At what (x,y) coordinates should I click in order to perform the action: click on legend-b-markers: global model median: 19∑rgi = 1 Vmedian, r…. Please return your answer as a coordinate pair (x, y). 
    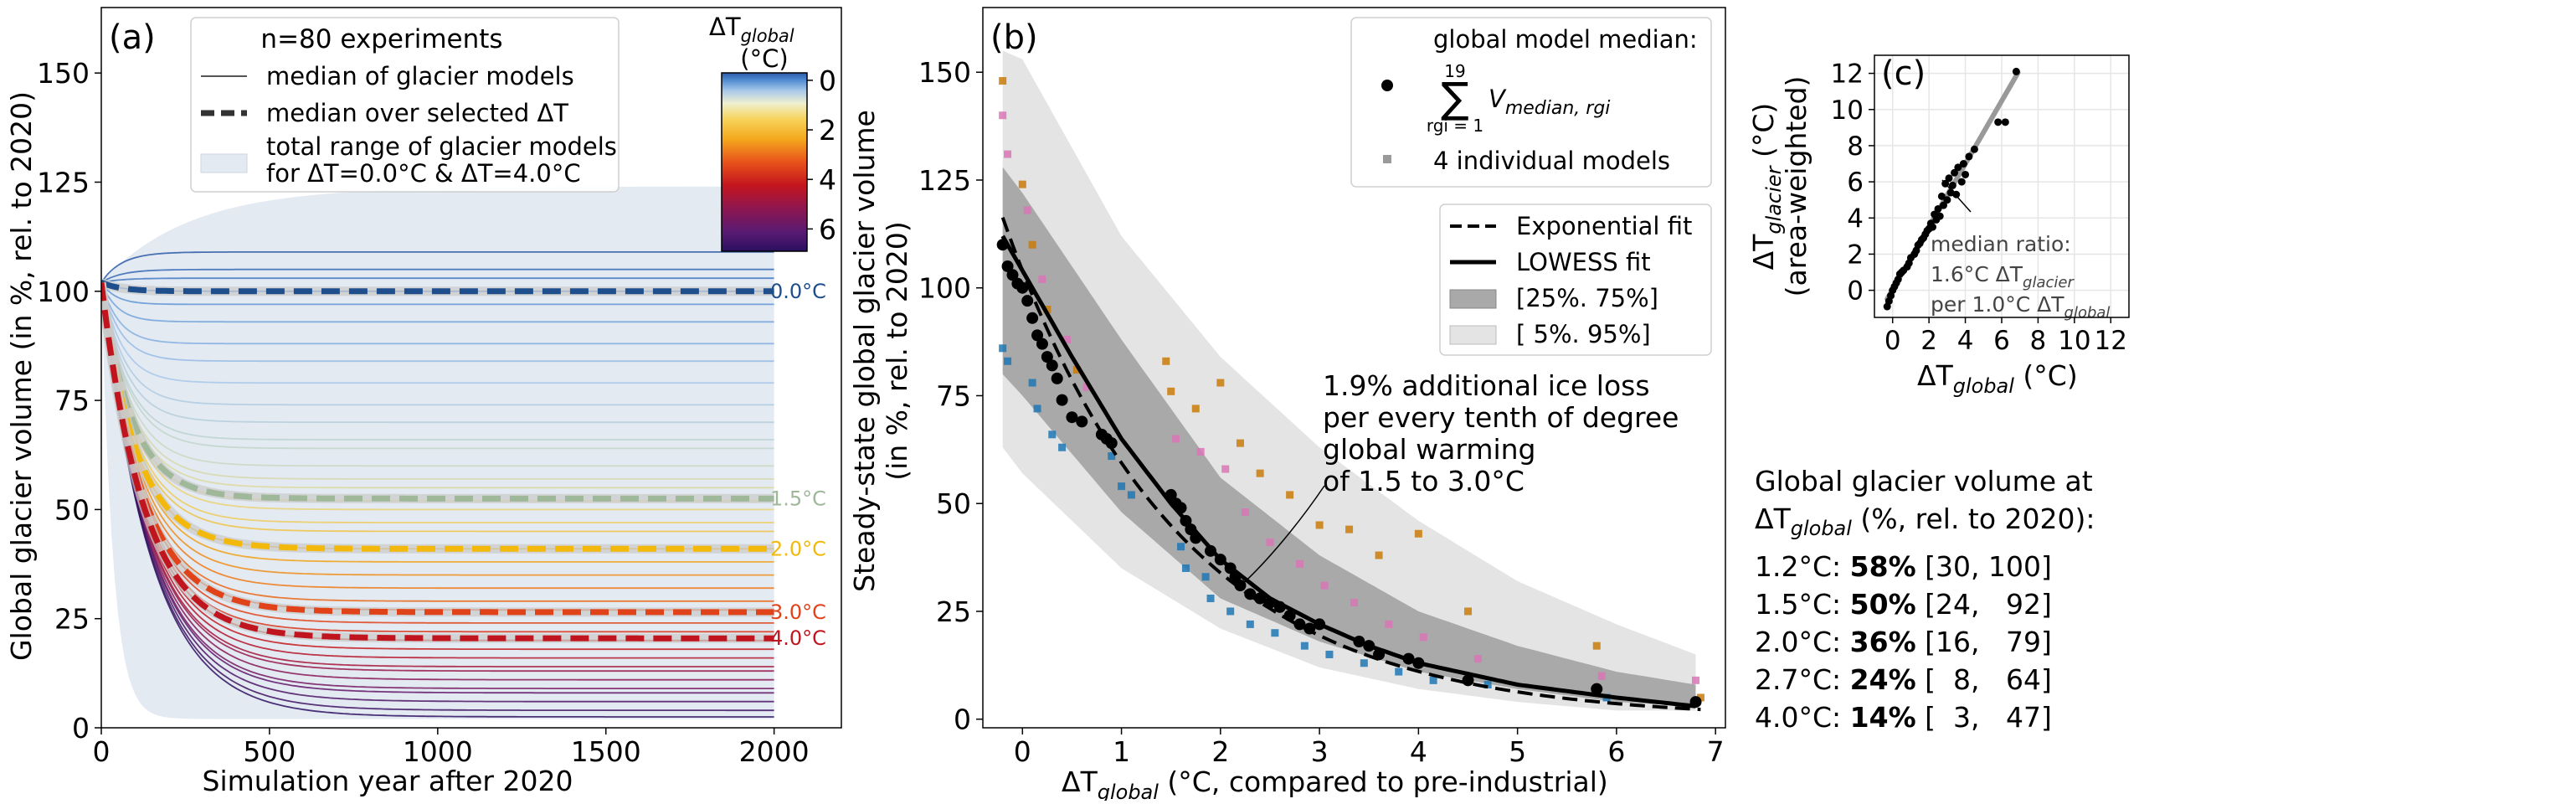
    Looking at the image, I should click on (1531, 102).